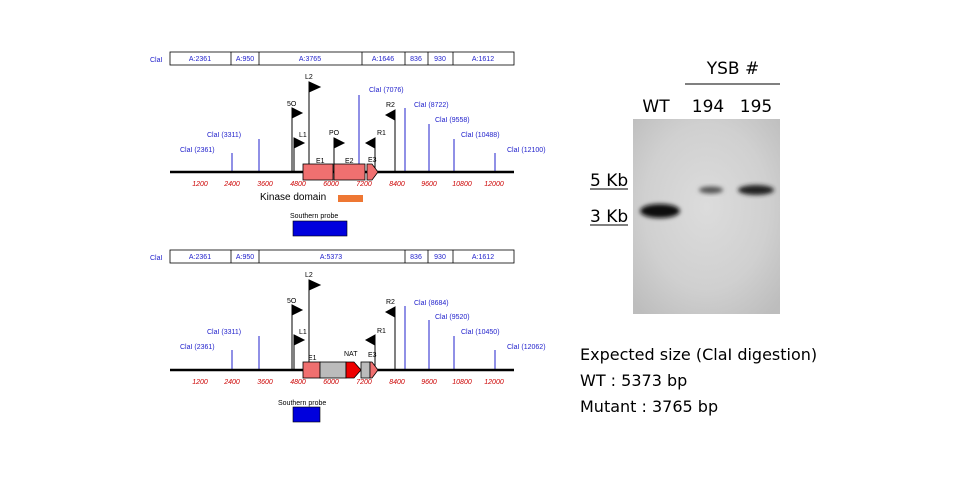  What do you see at coordinates (231, 382) in the screenshot?
I see `bottom-tick-2: 2400` at bounding box center [231, 382].